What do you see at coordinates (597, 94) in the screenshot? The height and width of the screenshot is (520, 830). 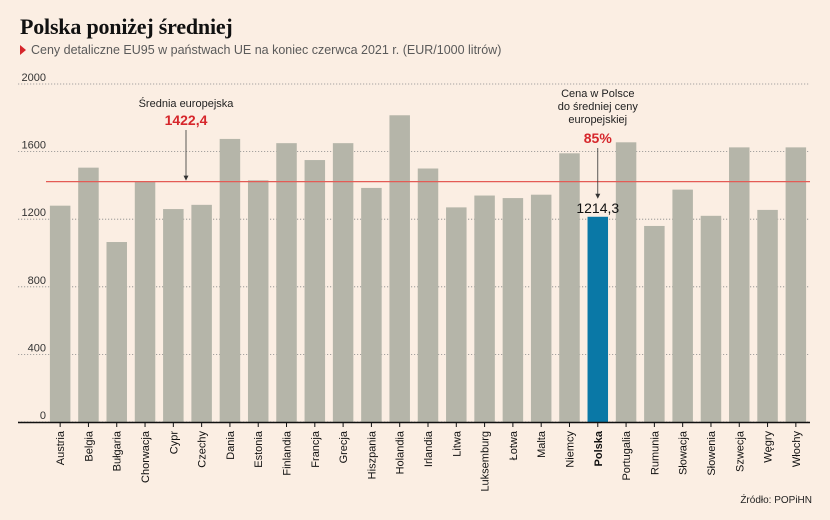 I see `poland-note-line-1: Cena w Polsce` at bounding box center [597, 94].